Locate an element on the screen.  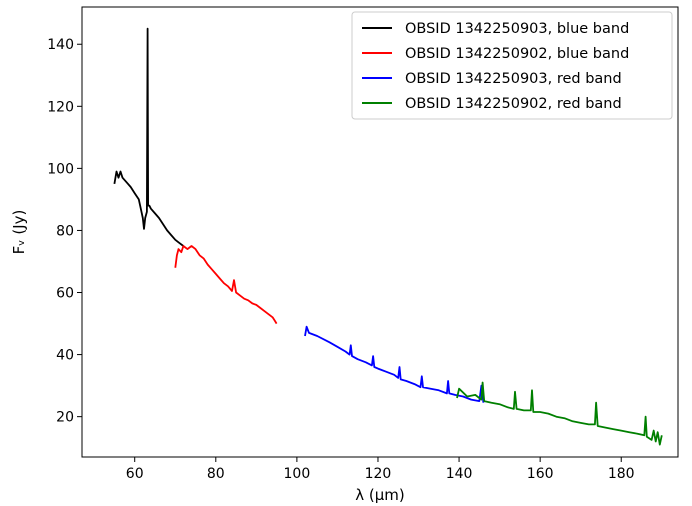
x-tick-label: 120 is located at coordinates (378, 474).